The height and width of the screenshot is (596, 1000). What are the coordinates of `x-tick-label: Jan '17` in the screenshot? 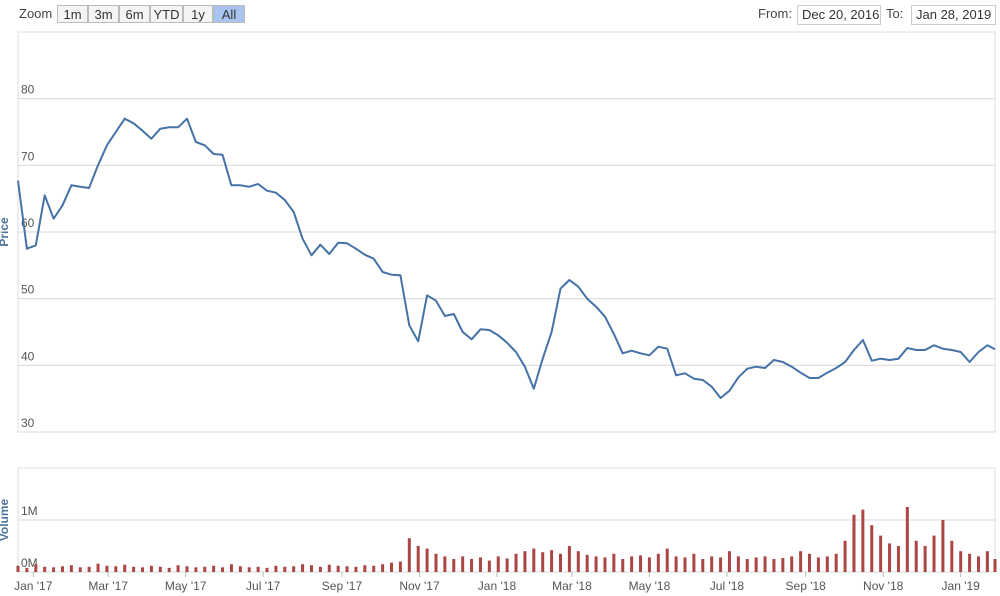 It's located at (33, 586).